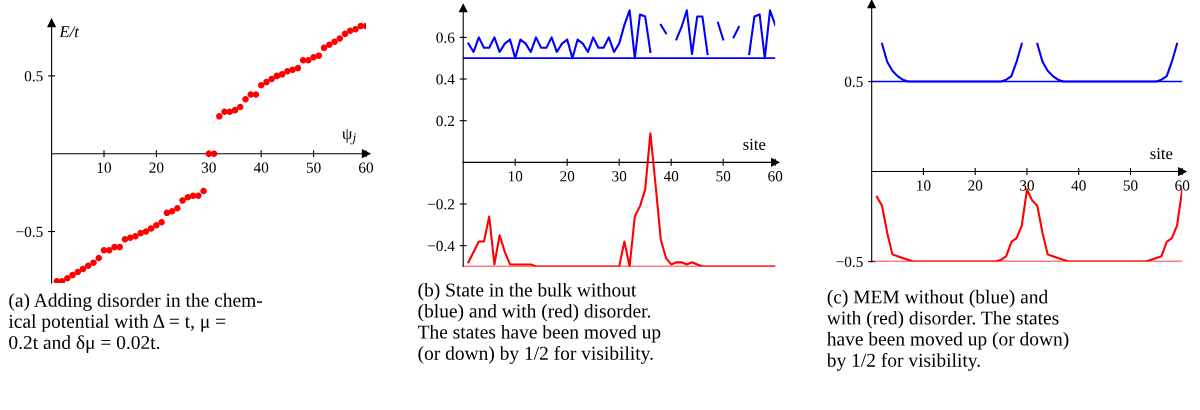 The image size is (1200, 410). What do you see at coordinates (441, 204) in the screenshot?
I see `y-tick-label: −0.2` at bounding box center [441, 204].